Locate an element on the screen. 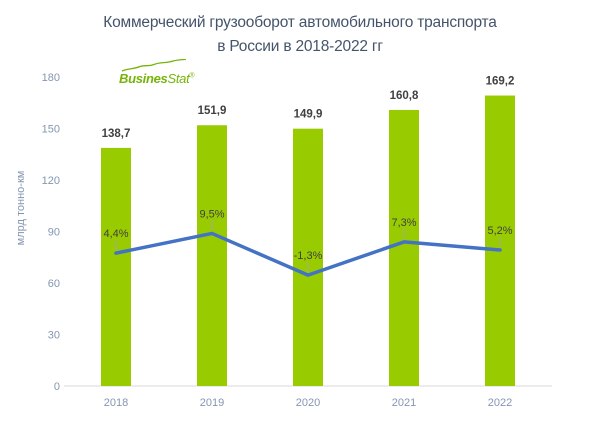  logo-text: BusinesStat® is located at coordinates (157, 78).